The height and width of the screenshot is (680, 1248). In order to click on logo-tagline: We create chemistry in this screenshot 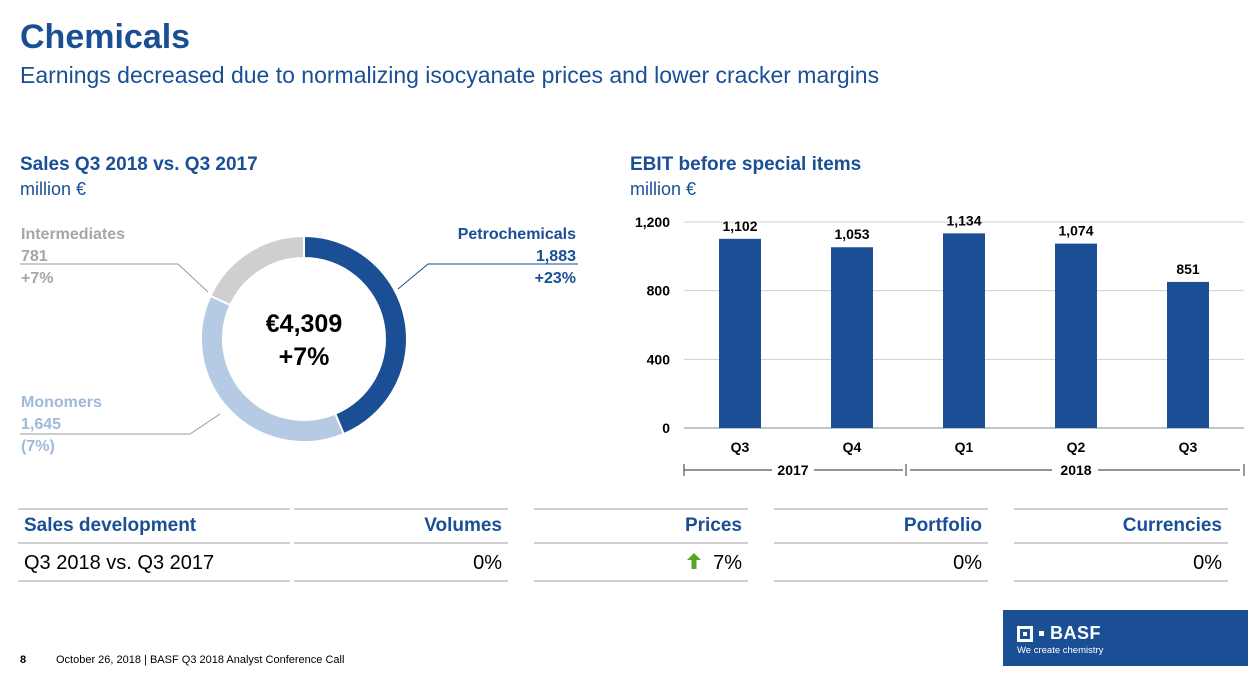, I will do `click(1060, 650)`.